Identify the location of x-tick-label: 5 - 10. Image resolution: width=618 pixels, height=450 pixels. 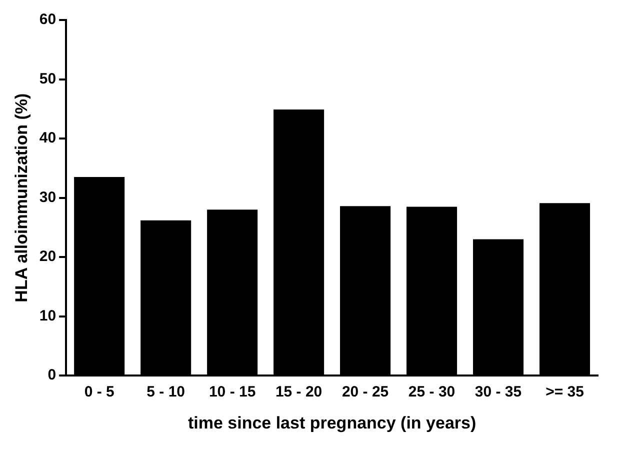
(165, 392).